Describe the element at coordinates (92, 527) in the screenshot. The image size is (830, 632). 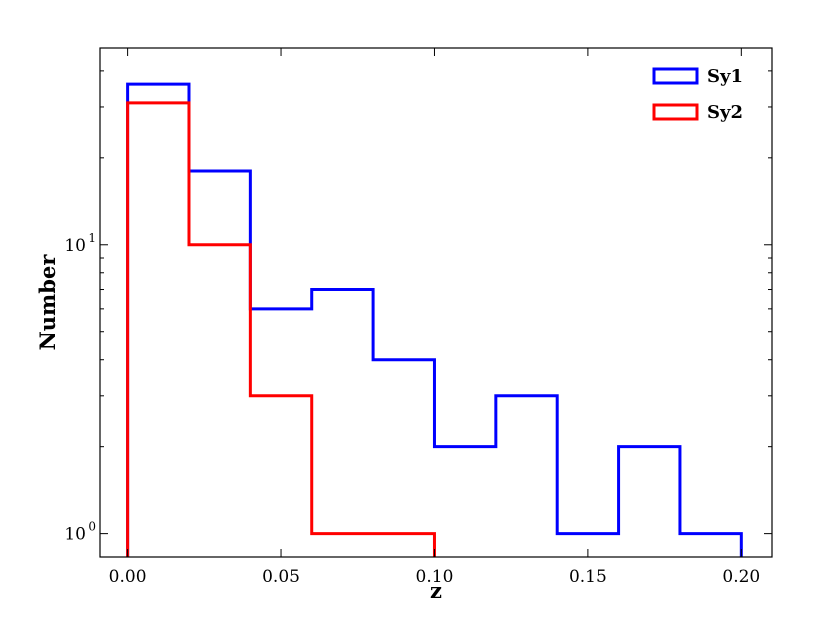
I see `y-tick-label-exponent: 0` at that location.